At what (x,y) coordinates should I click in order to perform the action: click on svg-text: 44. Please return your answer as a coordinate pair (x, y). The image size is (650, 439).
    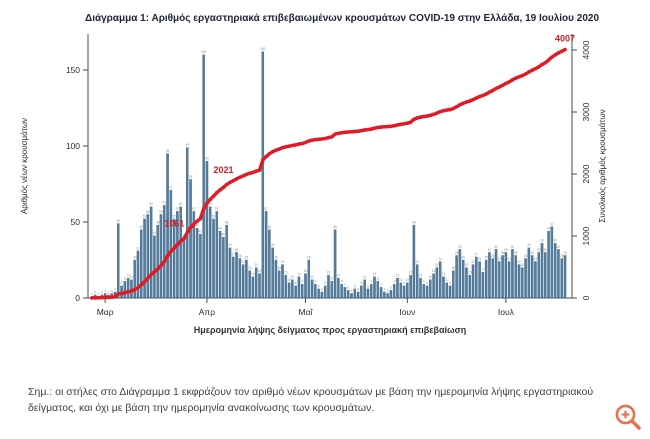
    Looking at the image, I should click on (220, 229).